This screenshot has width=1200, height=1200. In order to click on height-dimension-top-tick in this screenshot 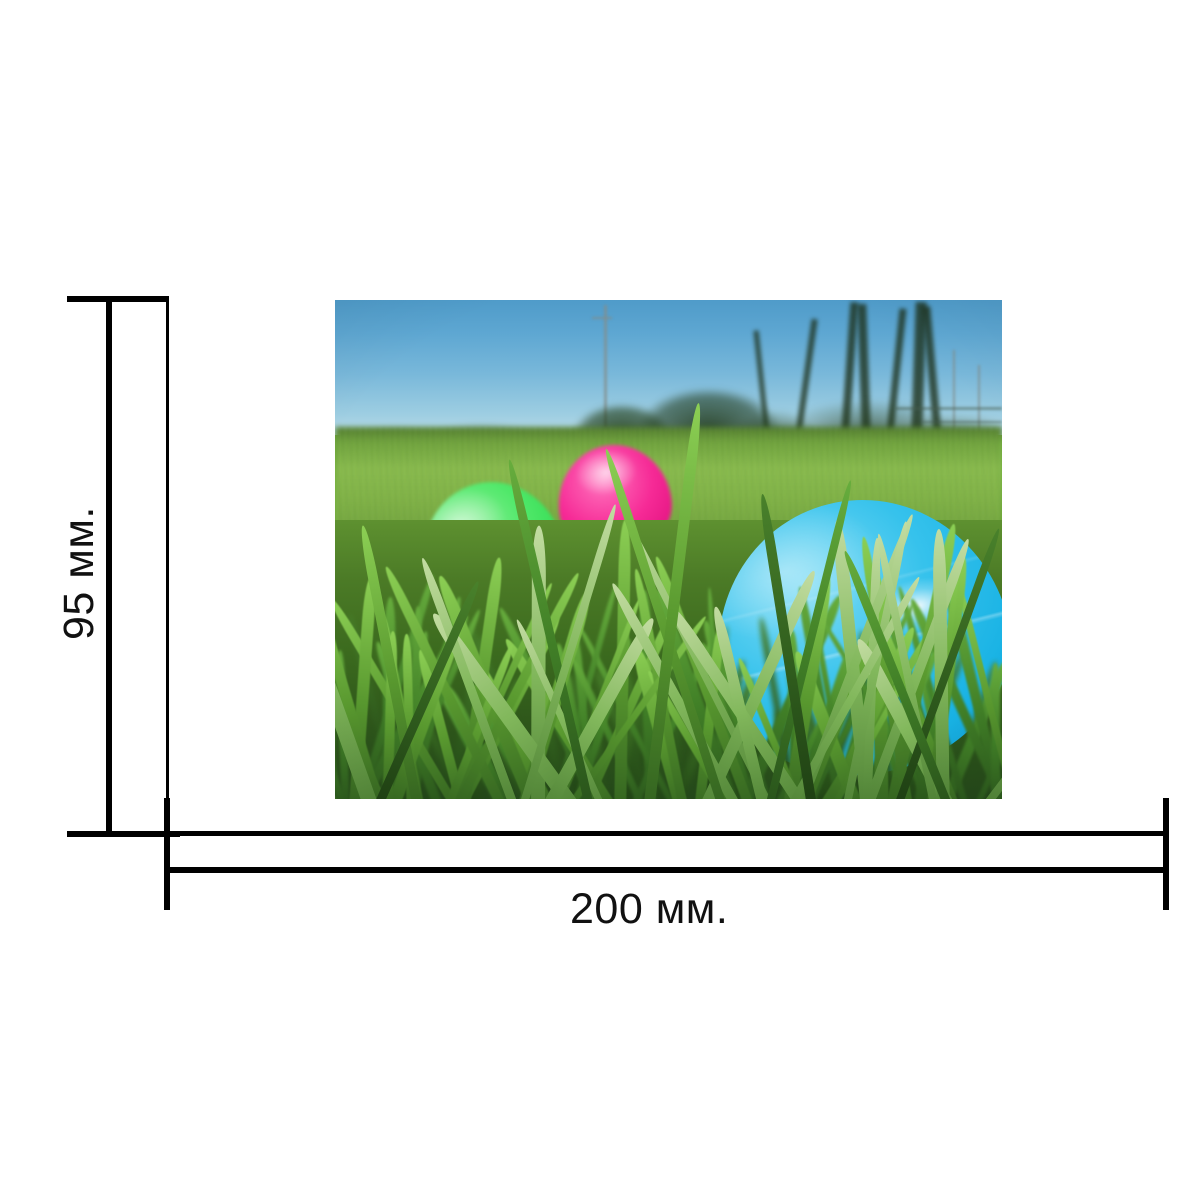, I will do `click(117, 299)`.